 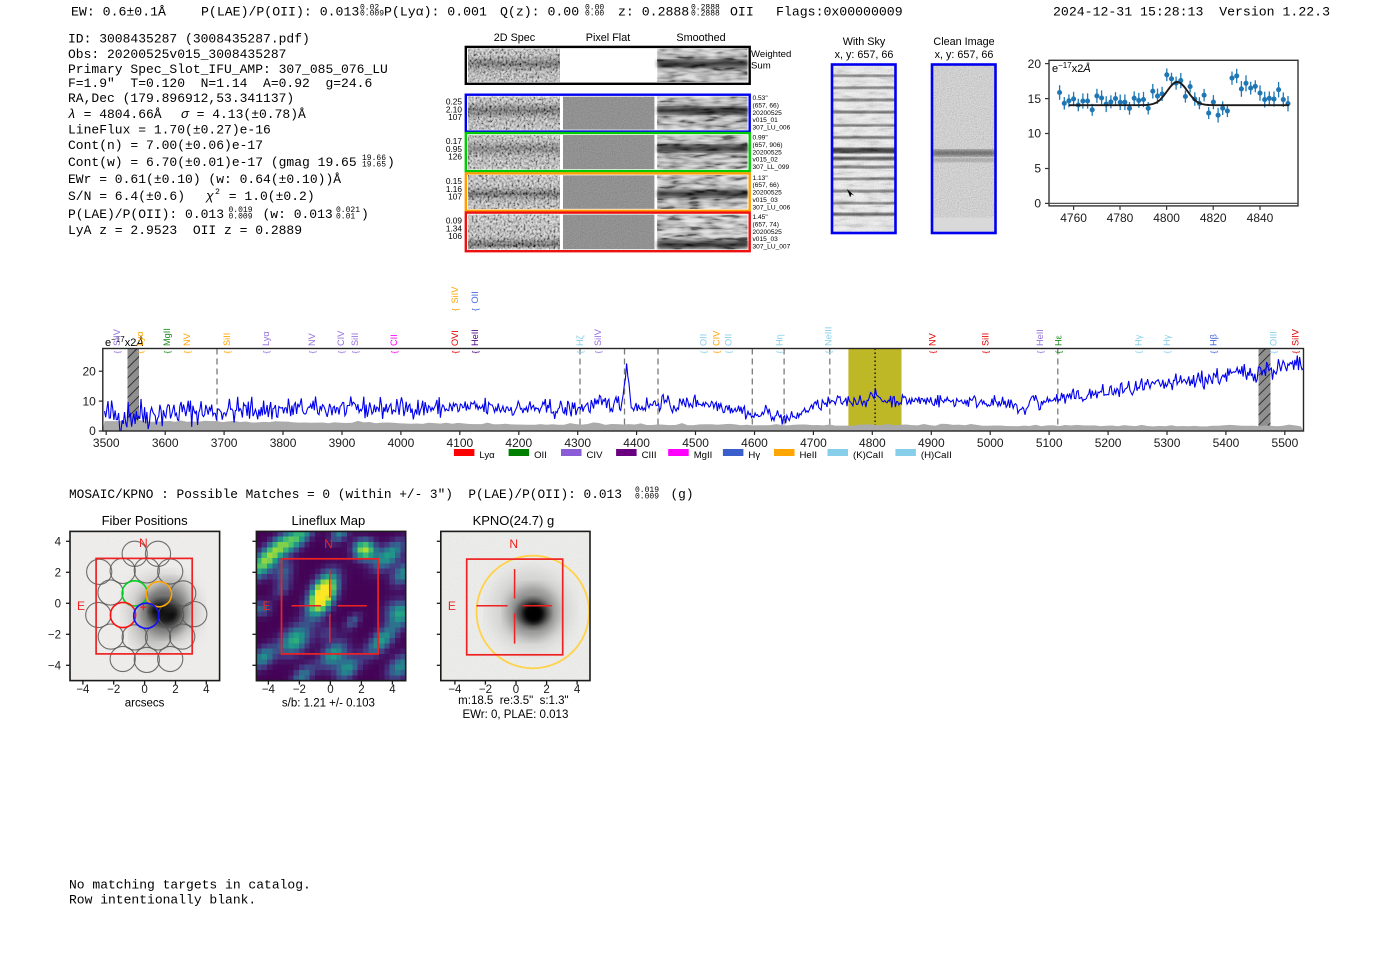 What do you see at coordinates (459, 443) in the screenshot?
I see `svg-text: 4100` at bounding box center [459, 443].